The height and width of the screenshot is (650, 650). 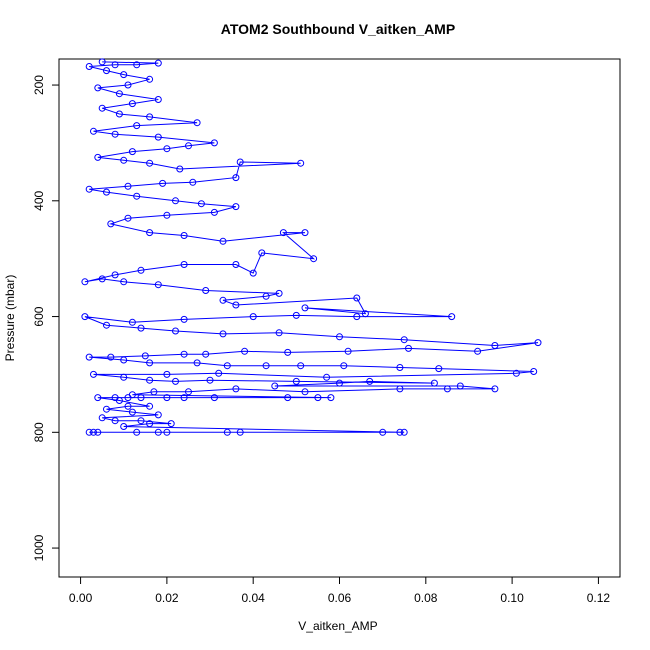 I want to click on x-axis: 0.00 0.02 0.04 0.06 0.08 0.10 0.12, so click(x=339, y=590).